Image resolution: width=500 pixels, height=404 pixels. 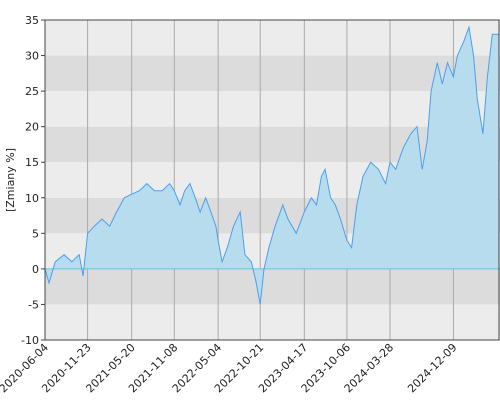 What do you see at coordinates (432, 368) in the screenshot?
I see `x-tick-label: 2024-12-09` at bounding box center [432, 368].